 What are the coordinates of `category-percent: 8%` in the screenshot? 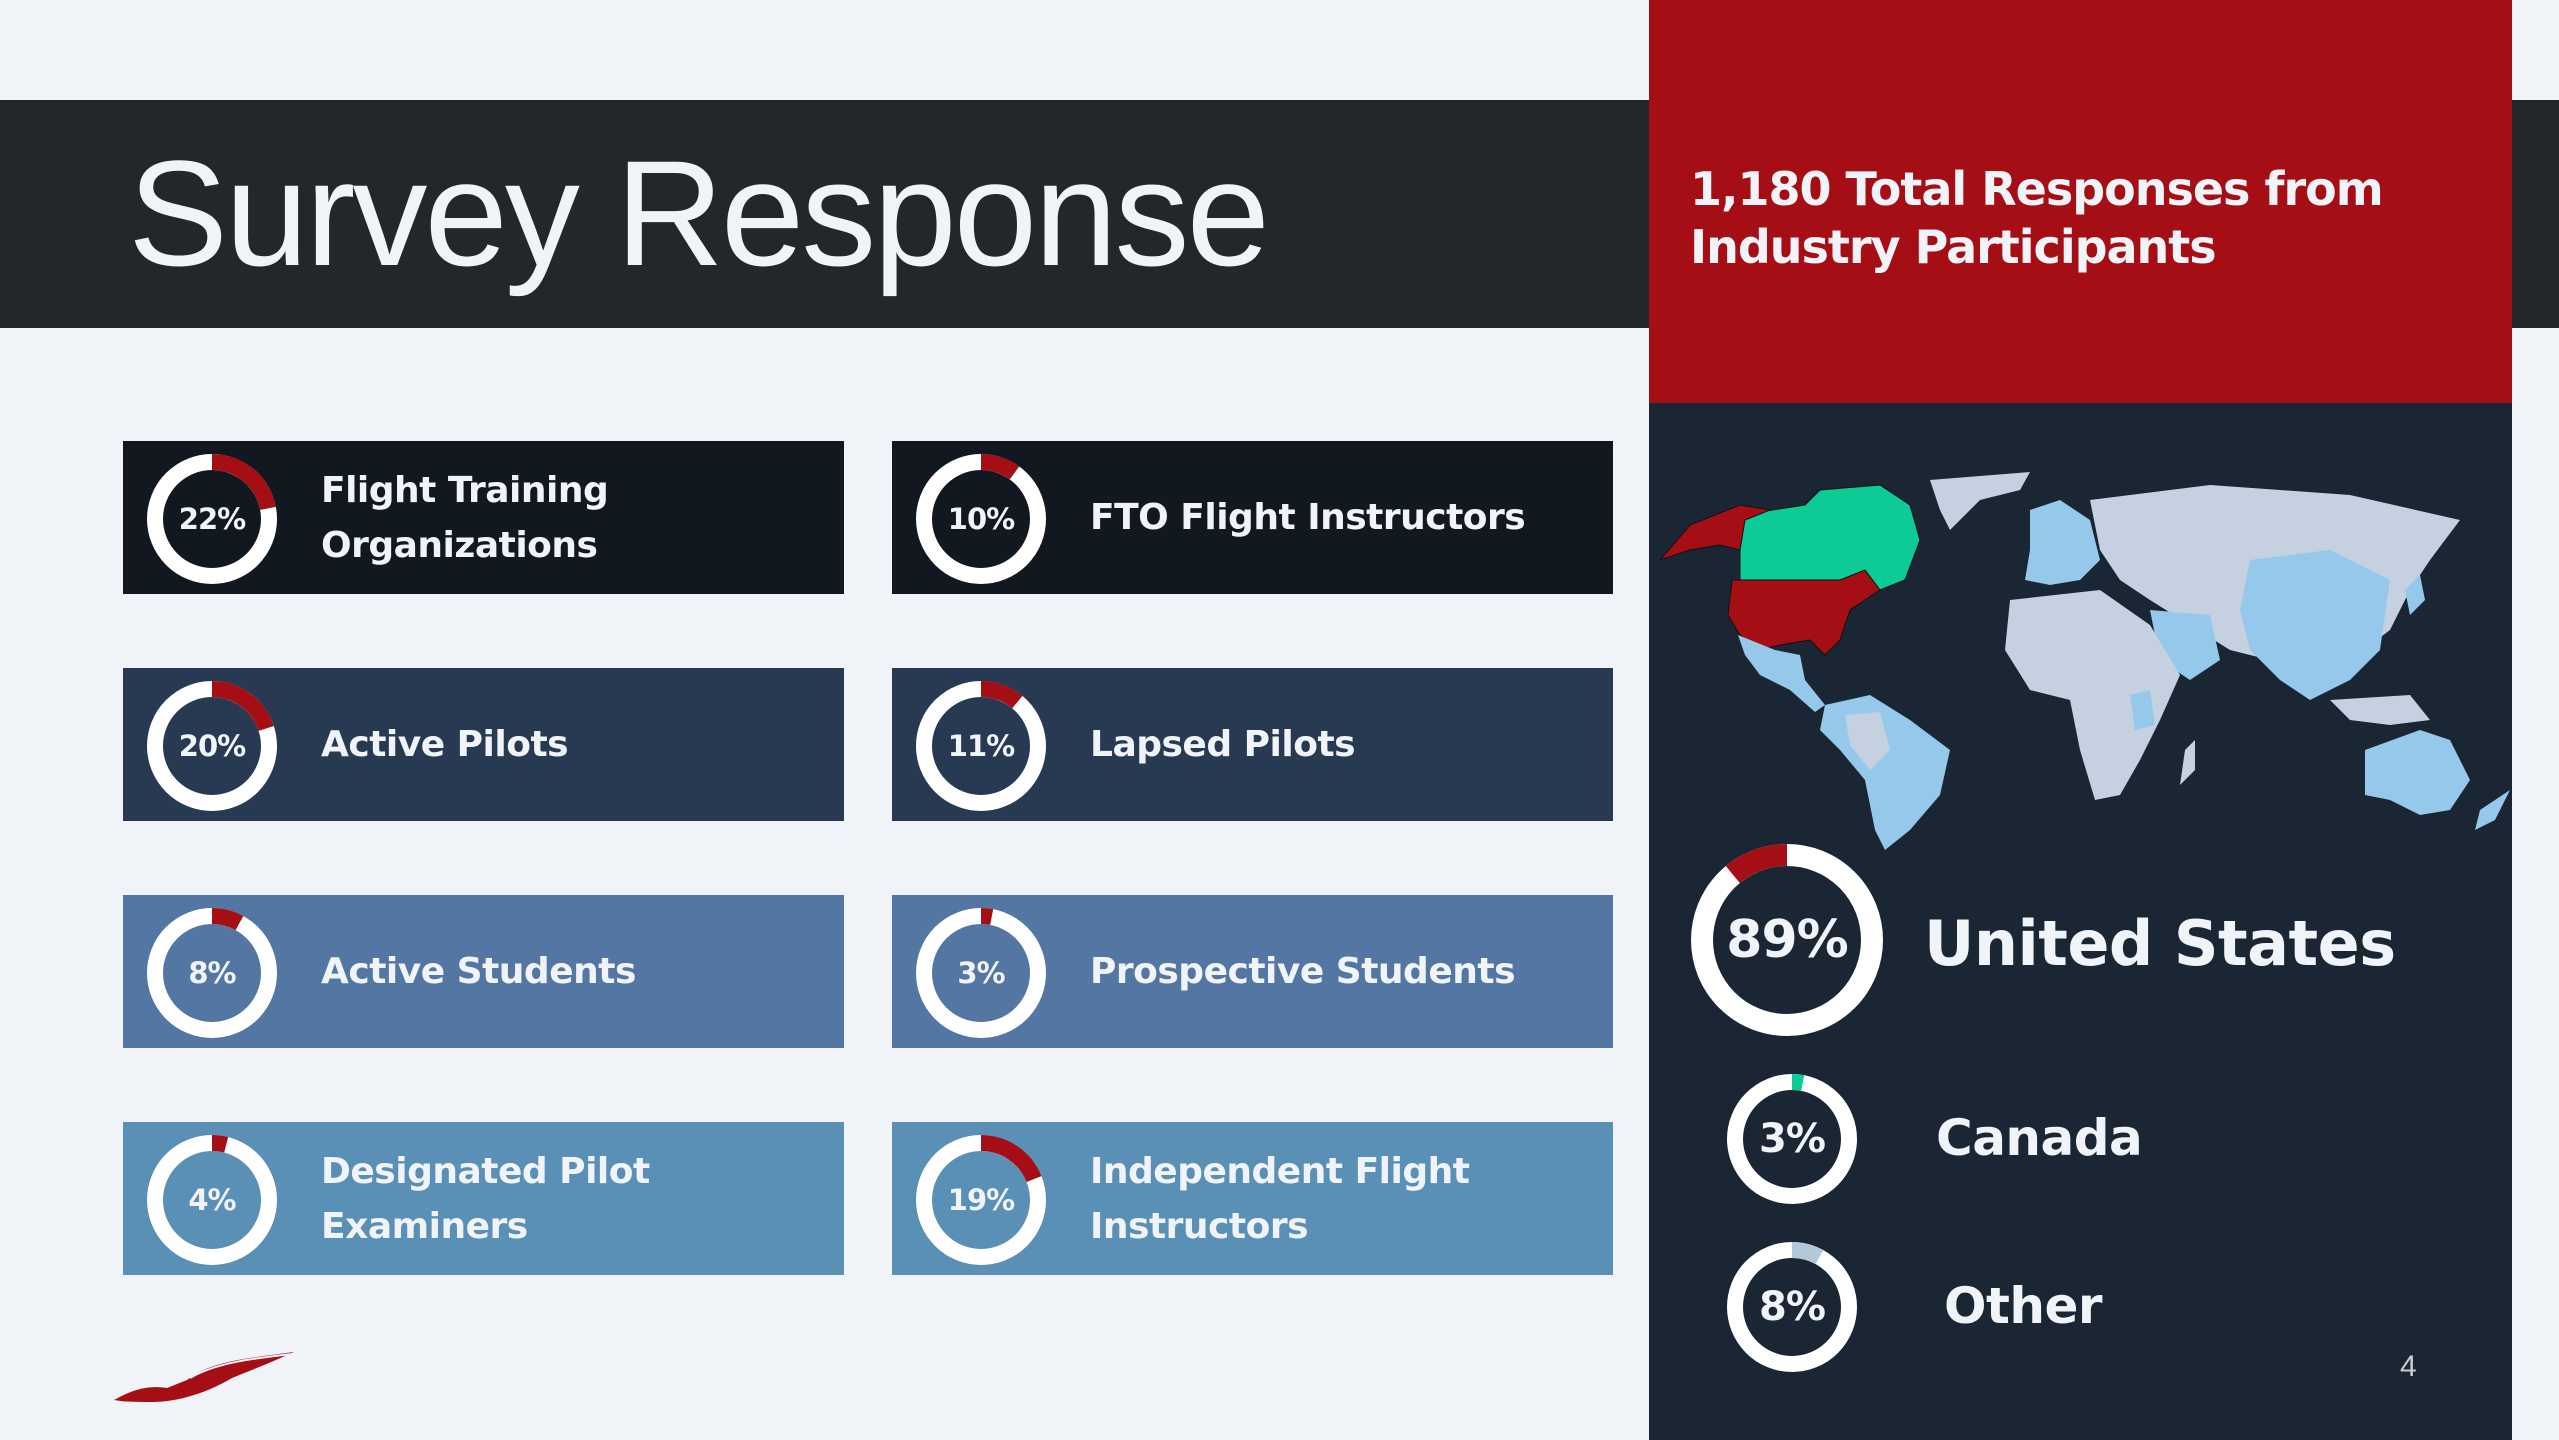 It's located at (212, 973).